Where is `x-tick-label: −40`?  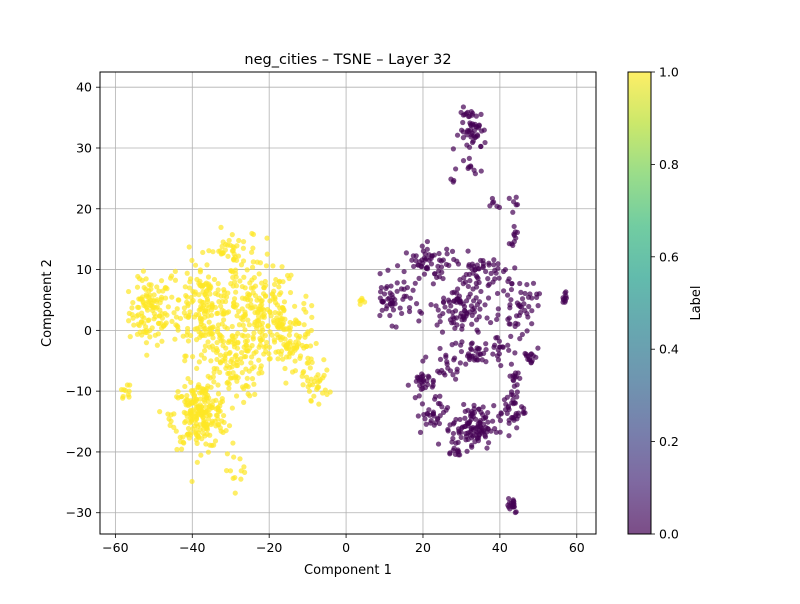 x-tick-label: −40 is located at coordinates (192, 547).